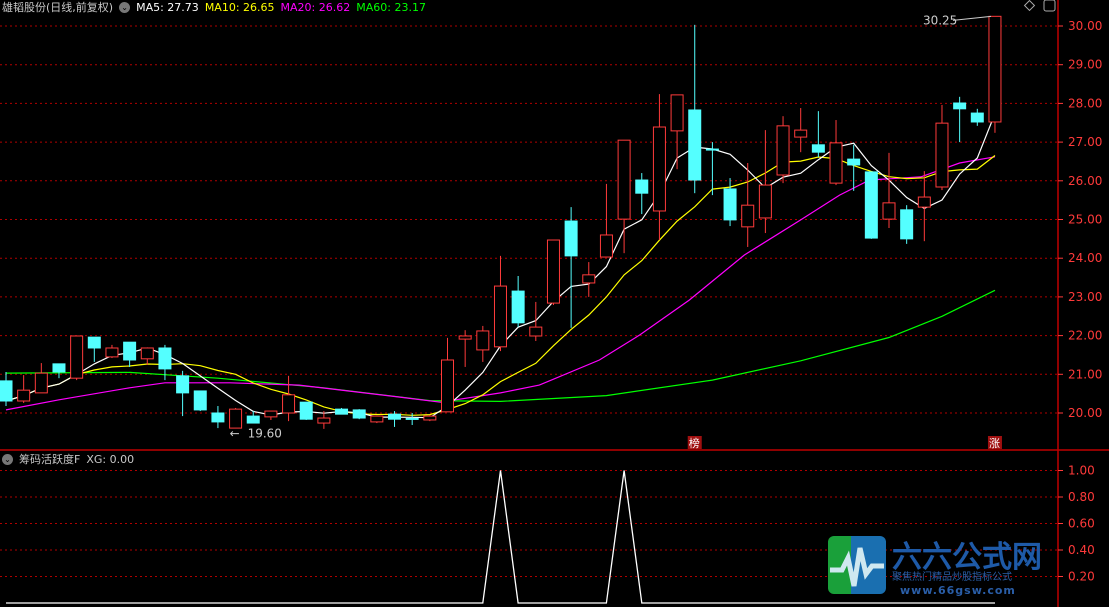 The height and width of the screenshot is (607, 1109). Describe the element at coordinates (1085, 374) in the screenshot. I see `price-tick-label: 21.00` at that location.